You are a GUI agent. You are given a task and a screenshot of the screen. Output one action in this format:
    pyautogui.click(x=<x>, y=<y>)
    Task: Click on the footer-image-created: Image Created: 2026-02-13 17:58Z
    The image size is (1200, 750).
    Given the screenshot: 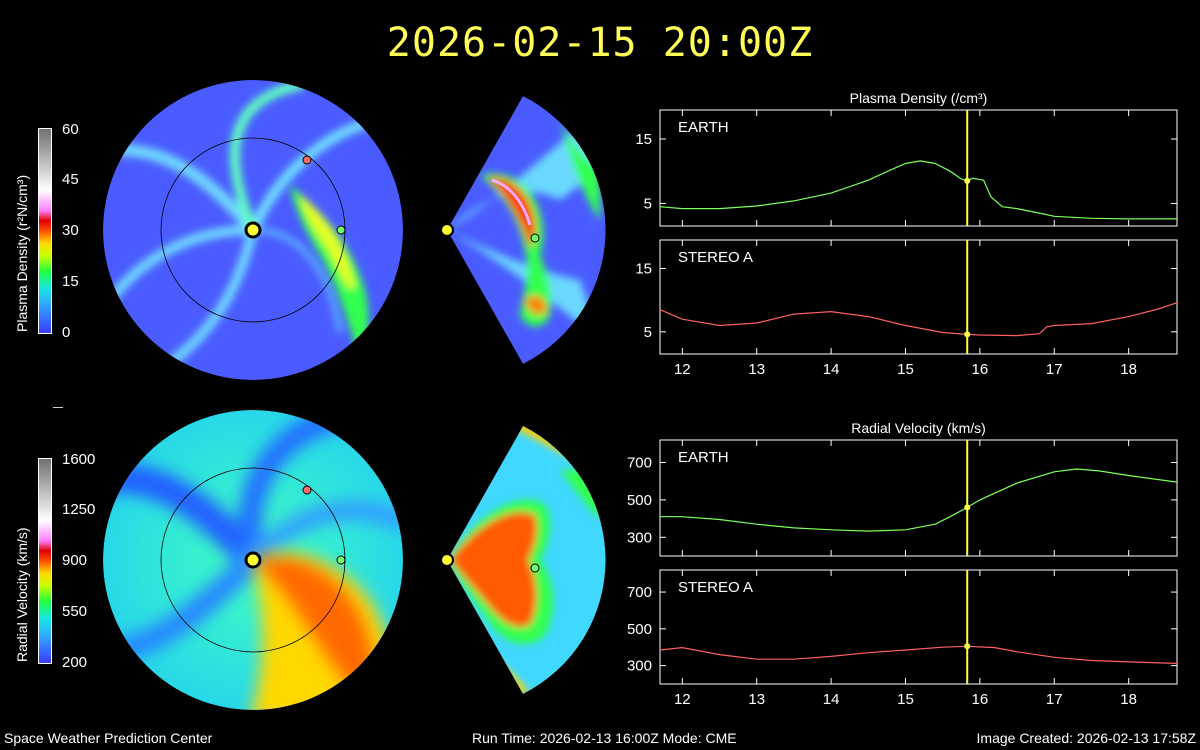 What is the action you would take?
    pyautogui.click(x=1086, y=738)
    